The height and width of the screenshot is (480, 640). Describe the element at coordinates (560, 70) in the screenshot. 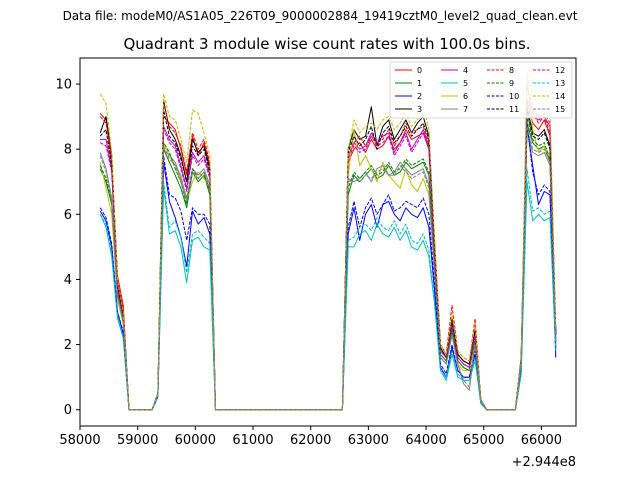

I see `legend-label-12: 12` at that location.